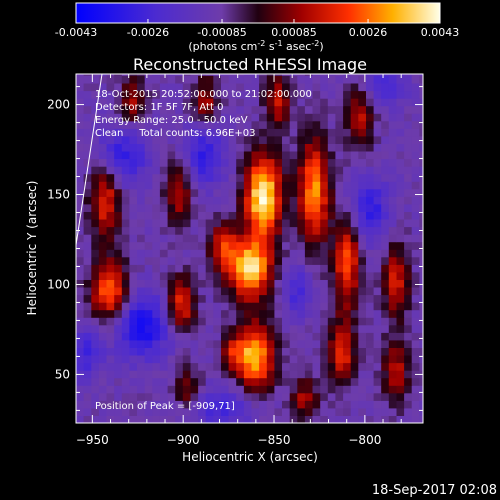 Image resolution: width=500 pixels, height=500 pixels. I want to click on peak-position-label: Position of Peak = [-909,71], so click(165, 406).